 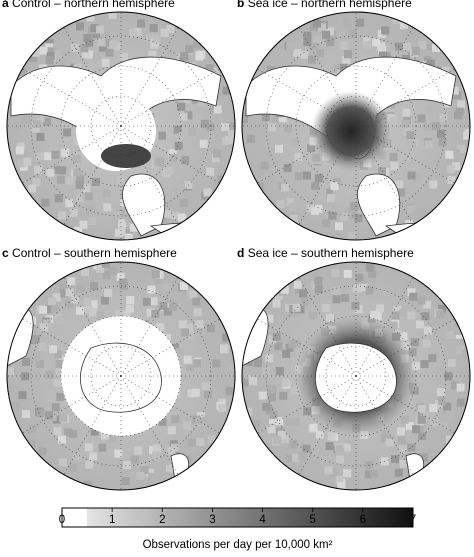 I want to click on land, so click(x=425, y=231).